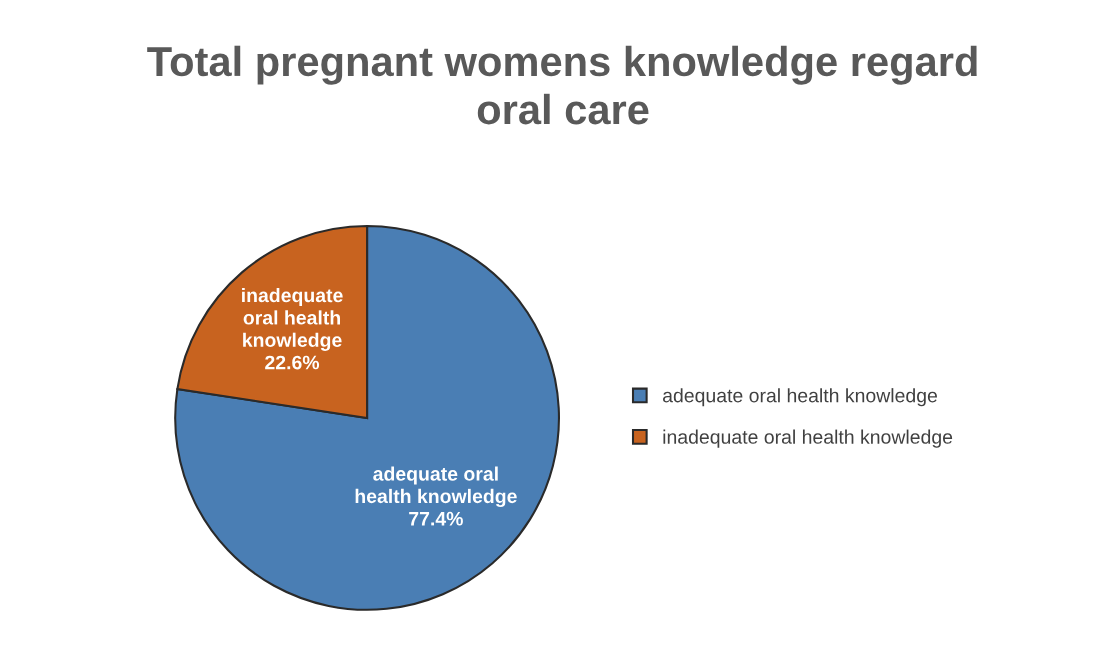 The width and height of the screenshot is (1104, 653). What do you see at coordinates (292, 328) in the screenshot?
I see `data-label: inadequate oral health knowledge 22.6%` at bounding box center [292, 328].